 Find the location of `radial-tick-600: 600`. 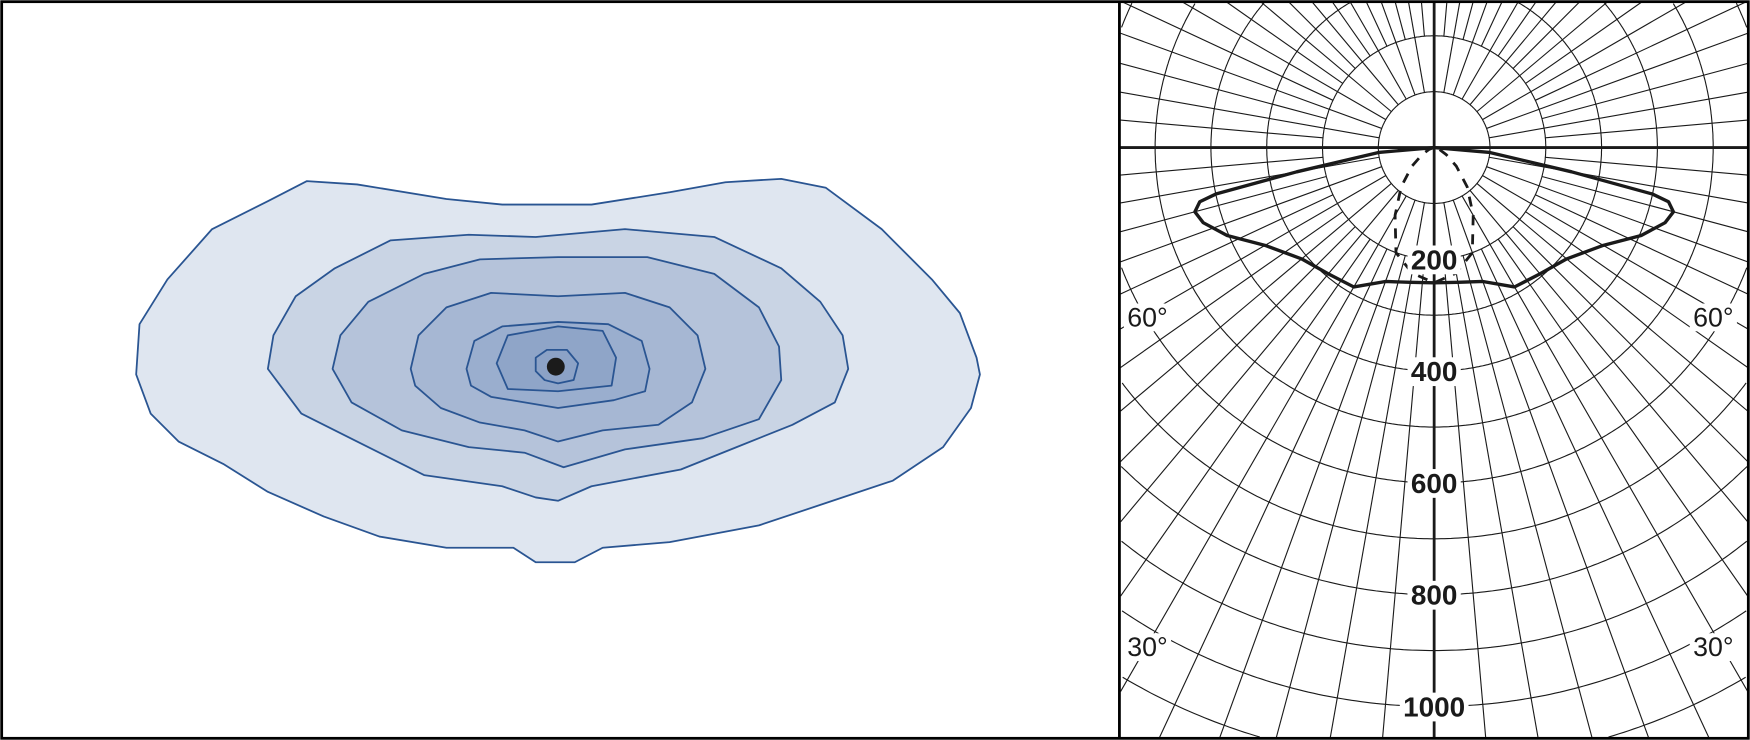

radial-tick-600: 600 is located at coordinates (1434, 483).